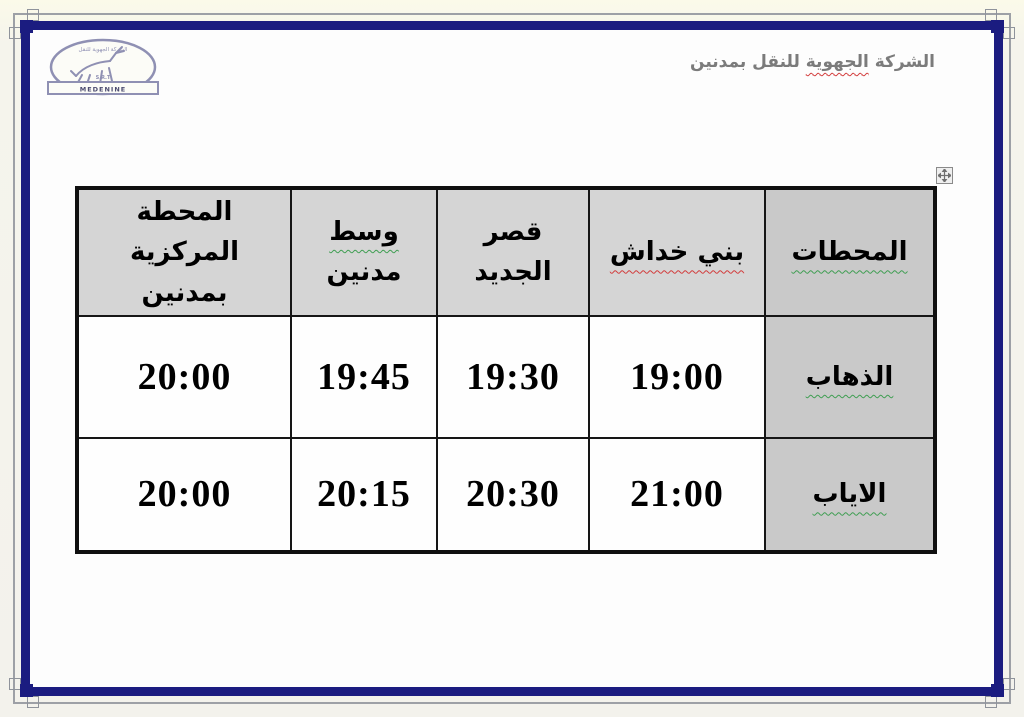 Image resolution: width=1024 pixels, height=717 pixels. I want to click on logo-arc-text: الشركة الجهوية للنقل, so click(103, 49).